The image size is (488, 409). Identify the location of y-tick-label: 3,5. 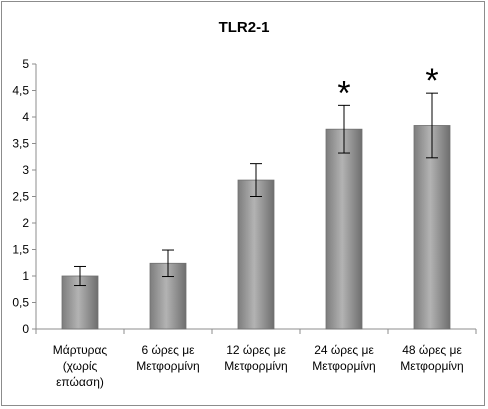
(20, 144).